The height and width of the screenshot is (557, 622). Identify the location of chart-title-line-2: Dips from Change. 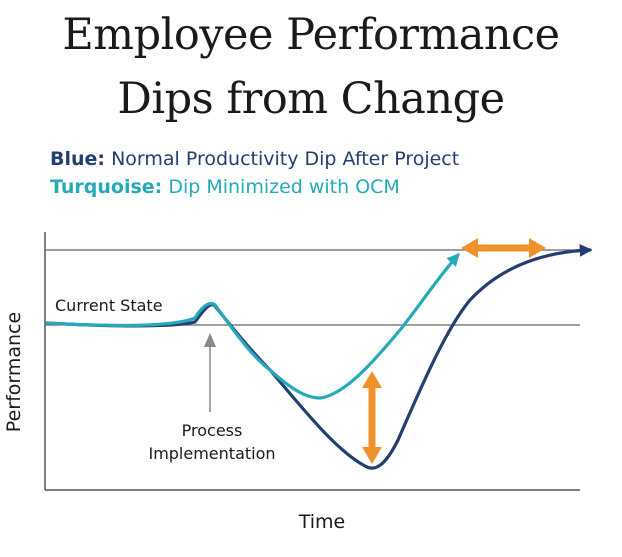
(311, 99).